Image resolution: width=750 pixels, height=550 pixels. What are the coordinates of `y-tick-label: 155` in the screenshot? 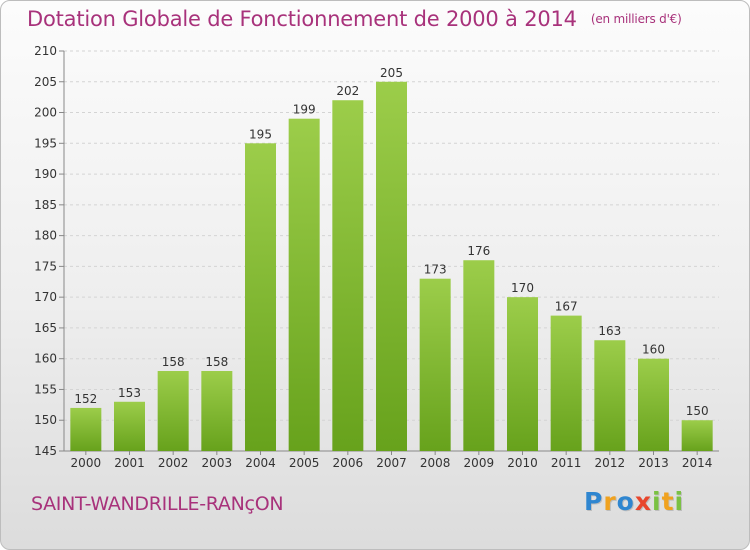 It's located at (45, 389).